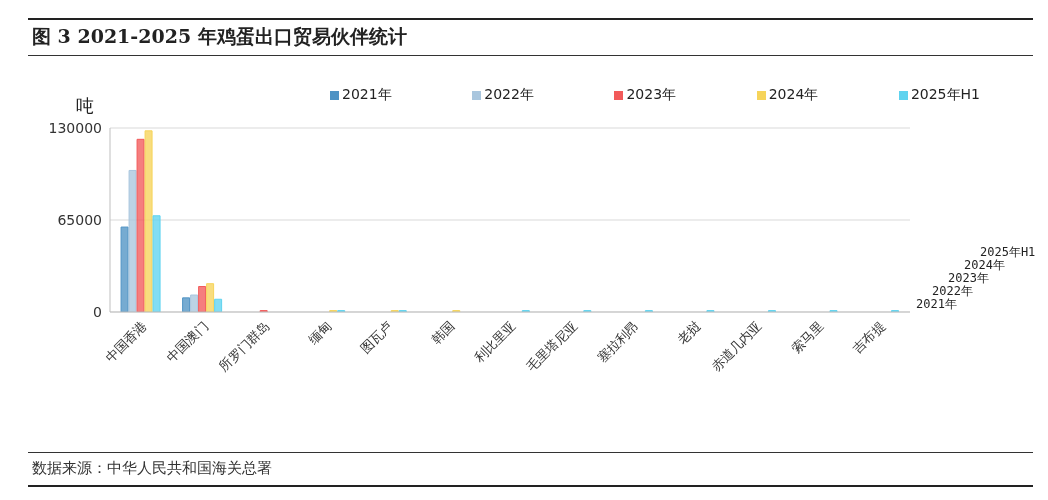  What do you see at coordinates (126, 342) in the screenshot?
I see `x-tick-label: 中国香港` at bounding box center [126, 342].